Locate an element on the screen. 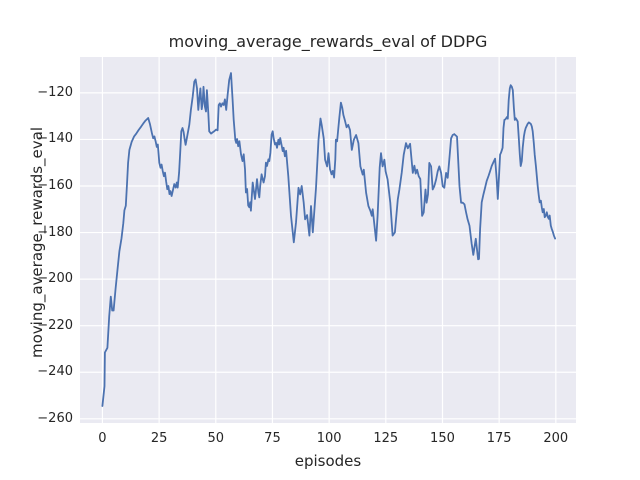  y-axis-label: moving_average_rewards_eval is located at coordinates (37, 242).